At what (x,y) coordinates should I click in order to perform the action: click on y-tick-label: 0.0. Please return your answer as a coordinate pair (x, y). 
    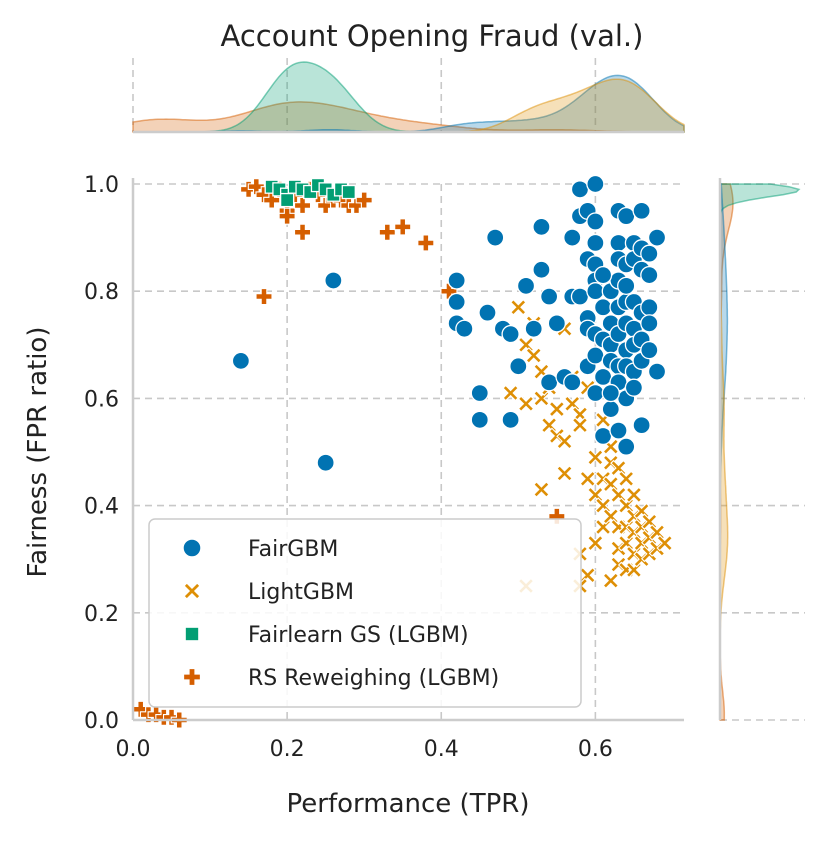
    Looking at the image, I should click on (101, 721).